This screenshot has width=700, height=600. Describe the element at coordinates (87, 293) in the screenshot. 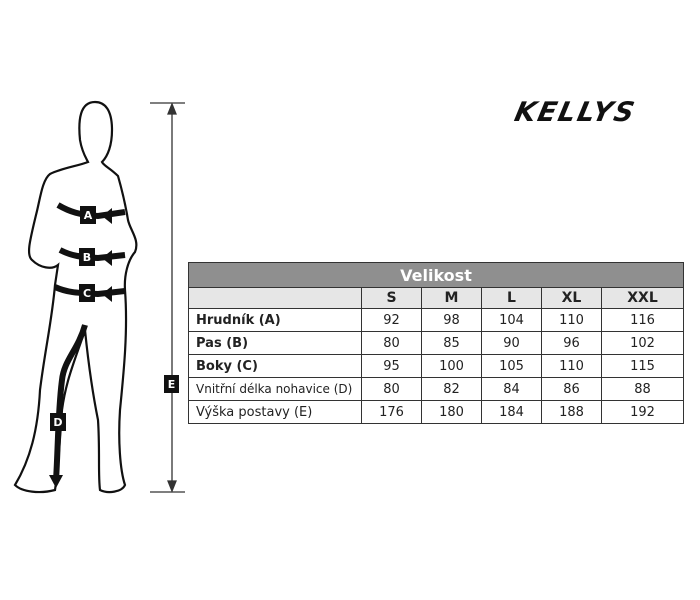

I see `svg-text: C` at that location.